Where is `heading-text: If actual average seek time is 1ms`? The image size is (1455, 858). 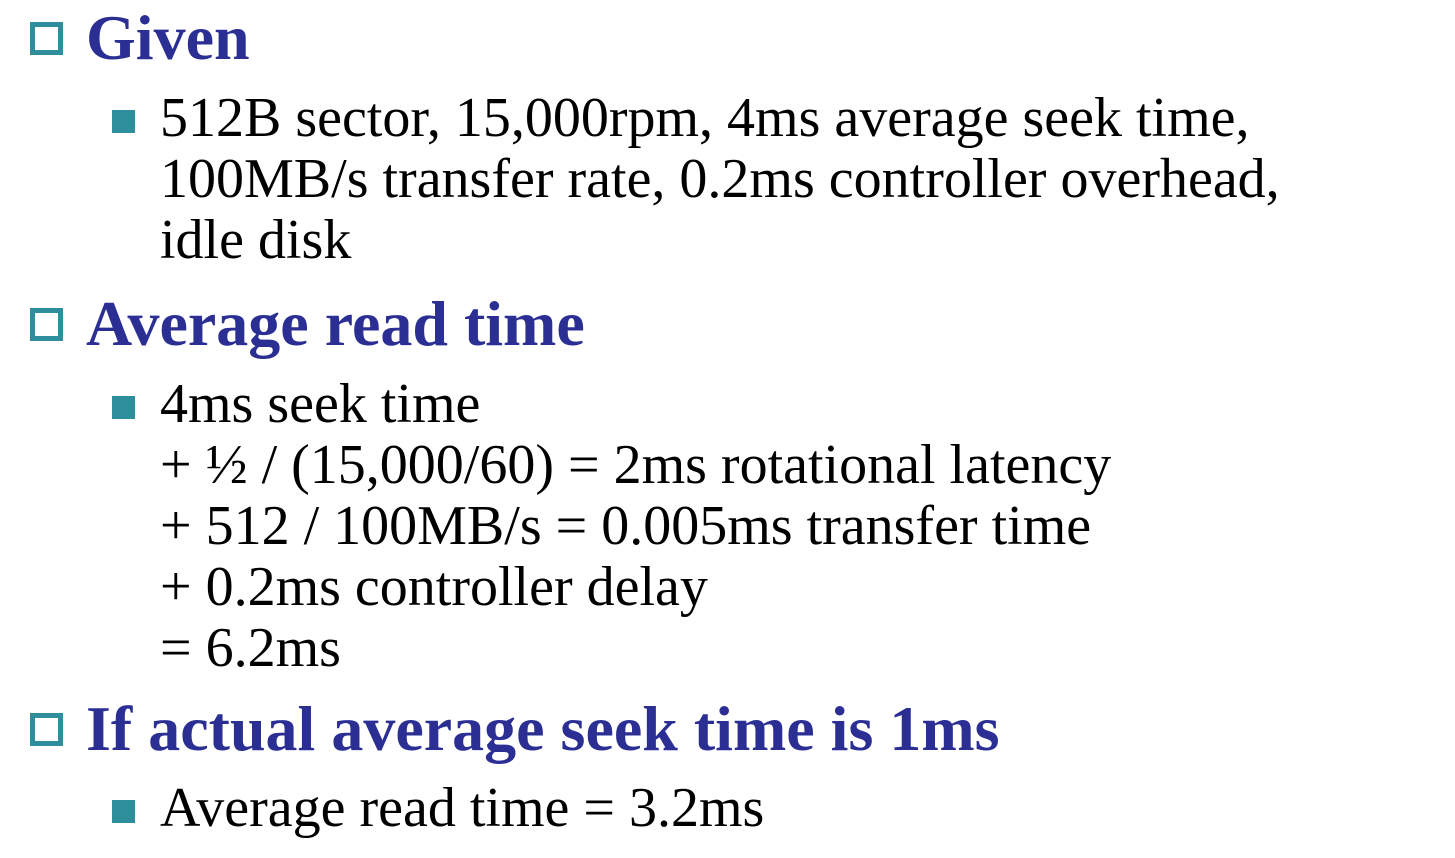 heading-text: If actual average seek time is 1ms is located at coordinates (543, 728).